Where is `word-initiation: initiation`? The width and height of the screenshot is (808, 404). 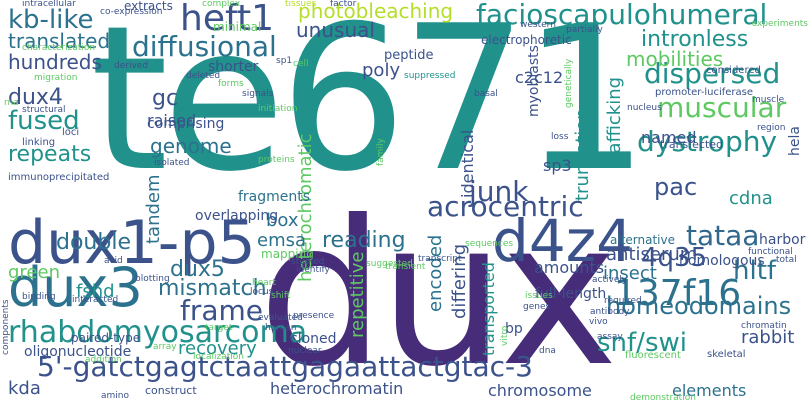 word-initiation: initiation is located at coordinates (278, 109).